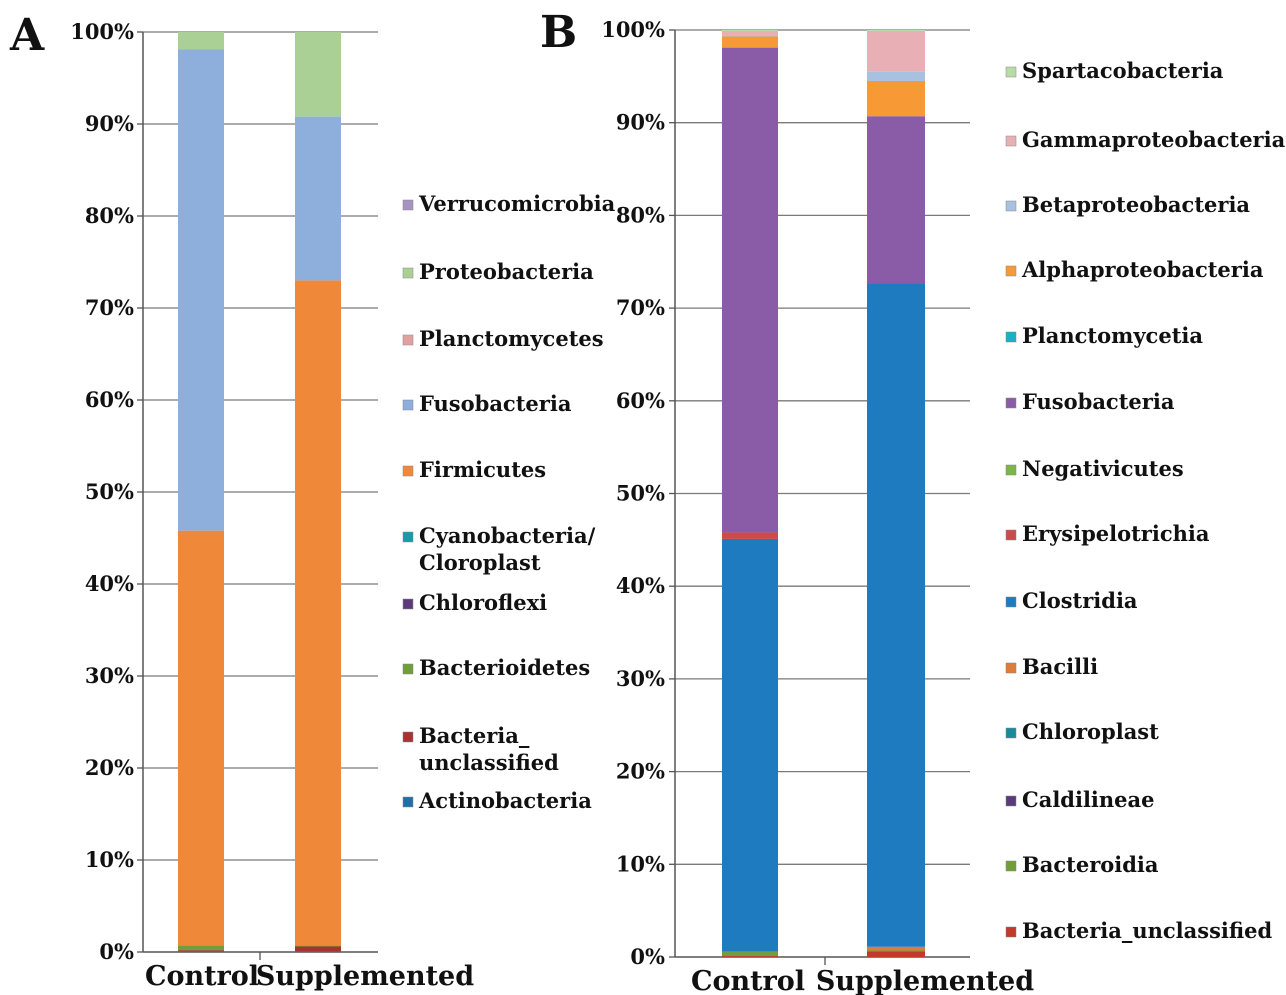 The image size is (1286, 995). What do you see at coordinates (27, 35) in the screenshot?
I see `panel-label: A` at bounding box center [27, 35].